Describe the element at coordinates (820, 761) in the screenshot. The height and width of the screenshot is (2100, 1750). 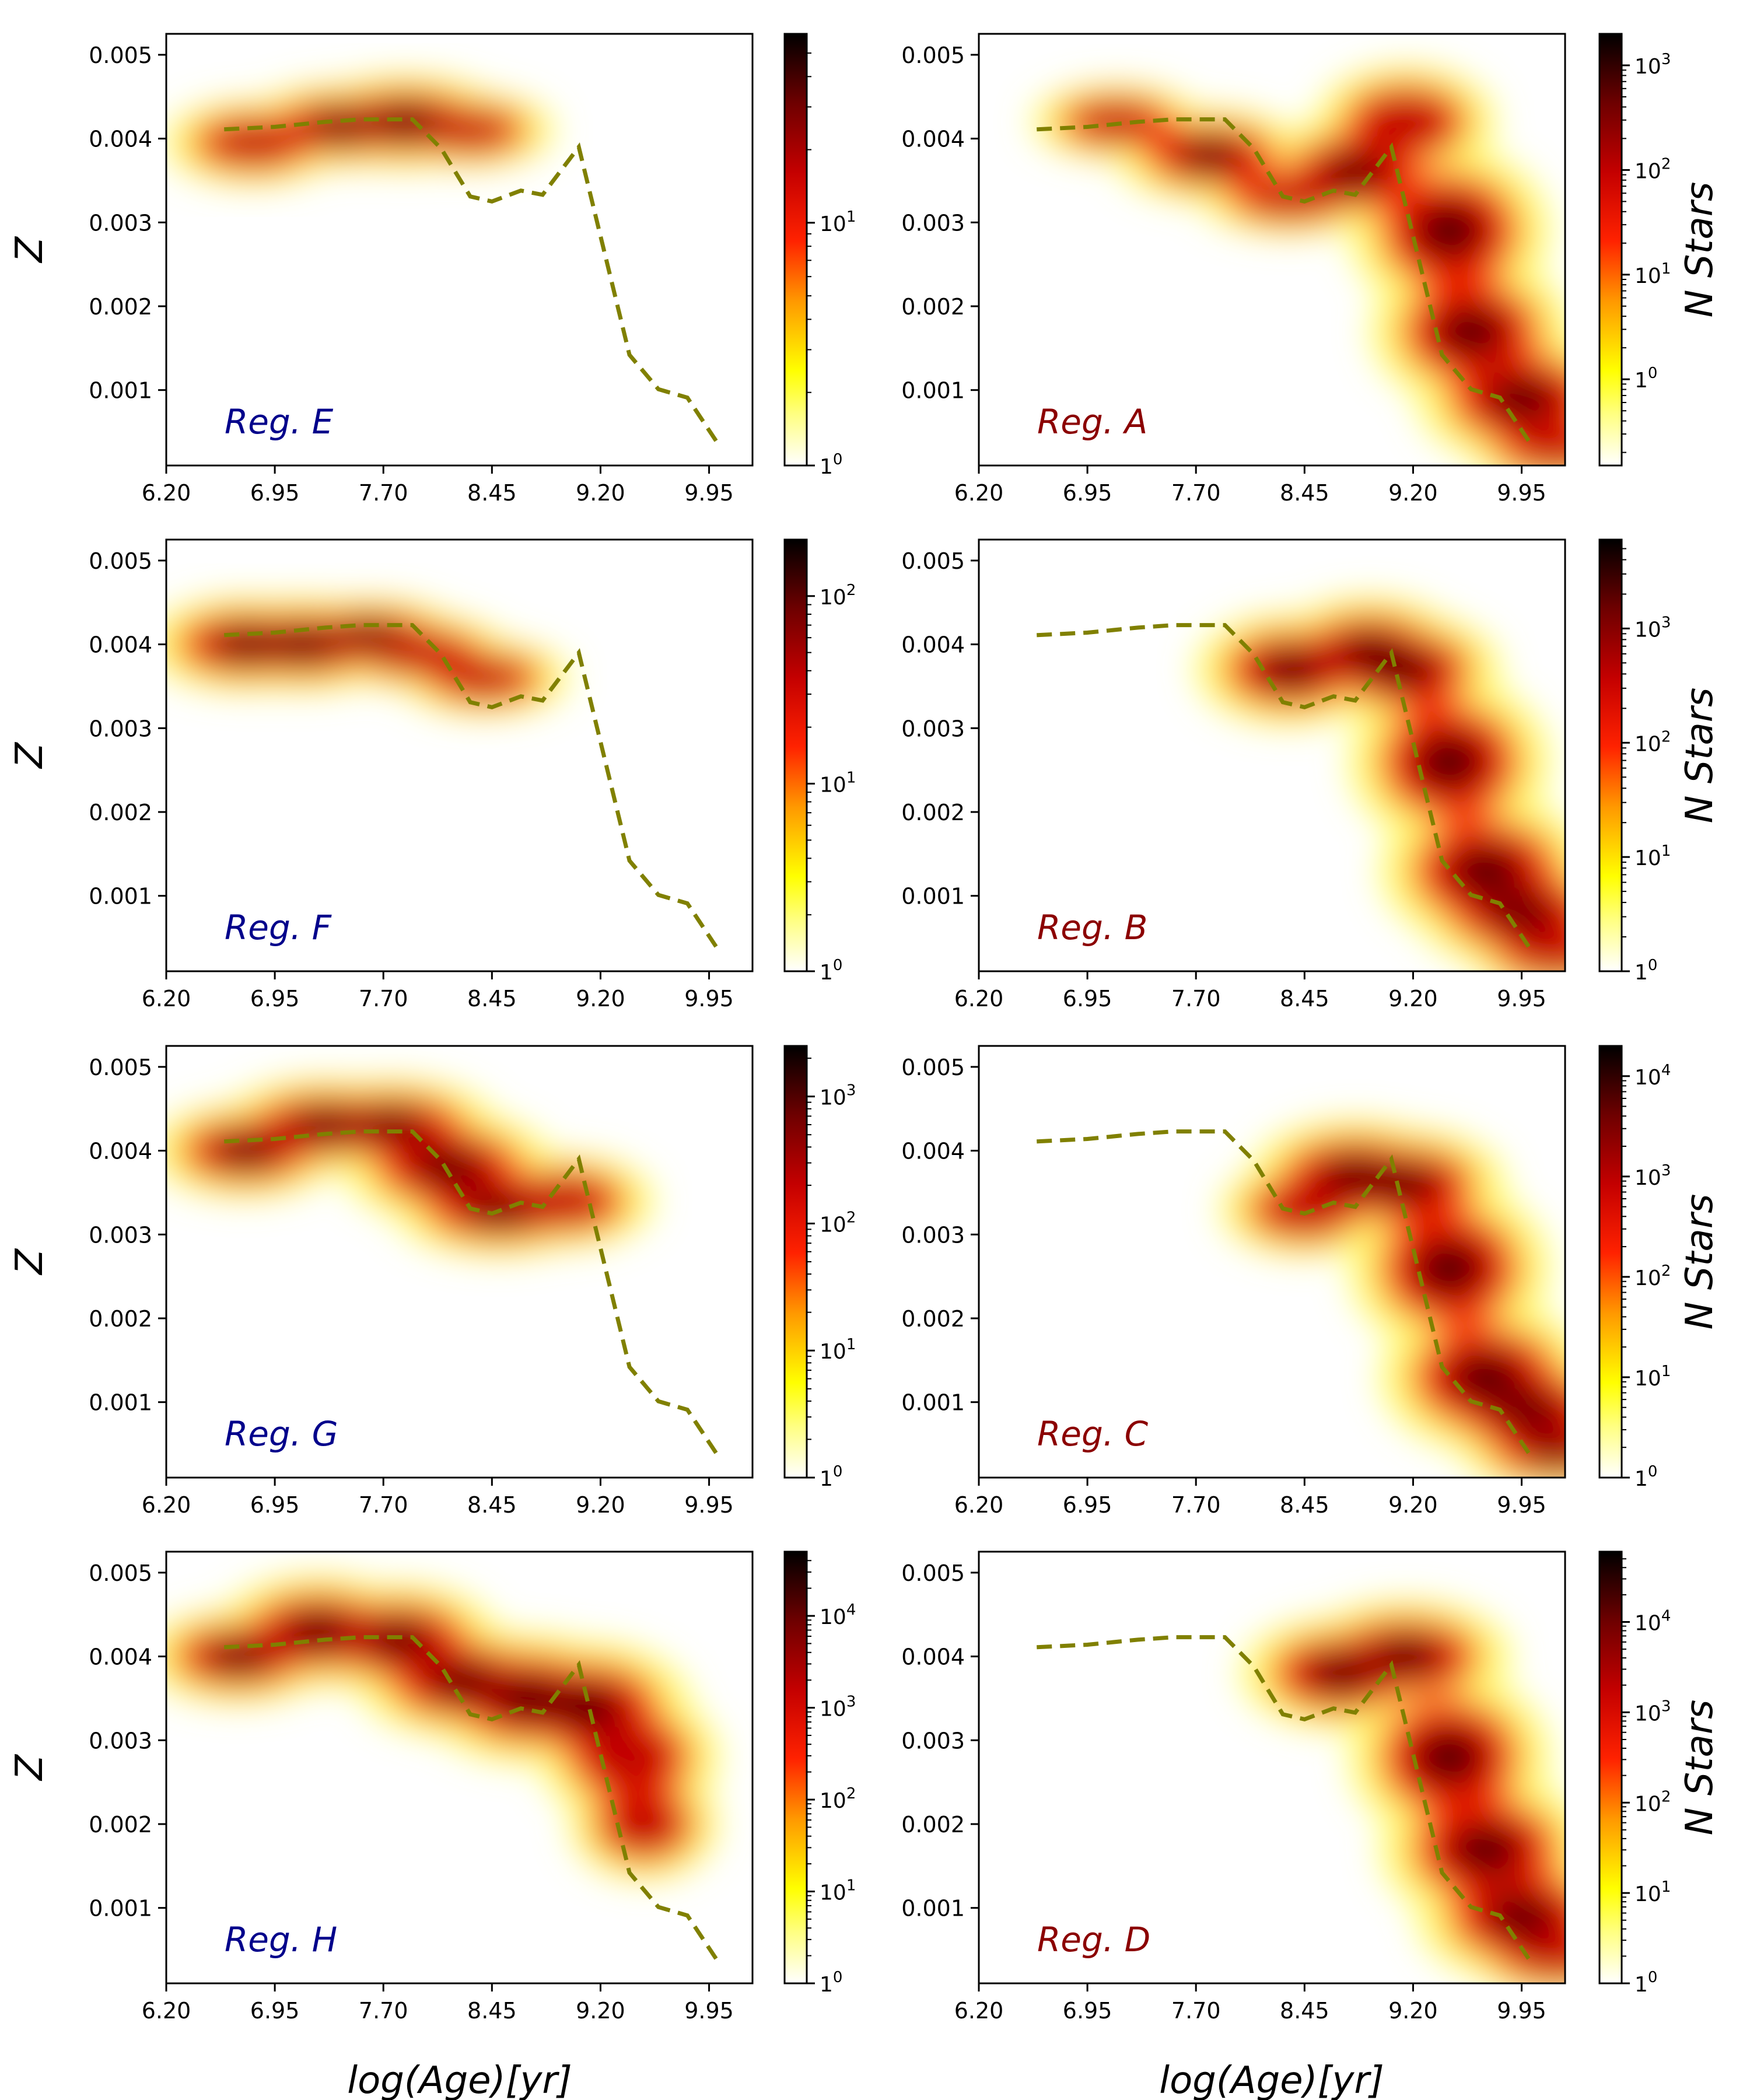
I see `colorbar: 10 10¹ 10²` at that location.